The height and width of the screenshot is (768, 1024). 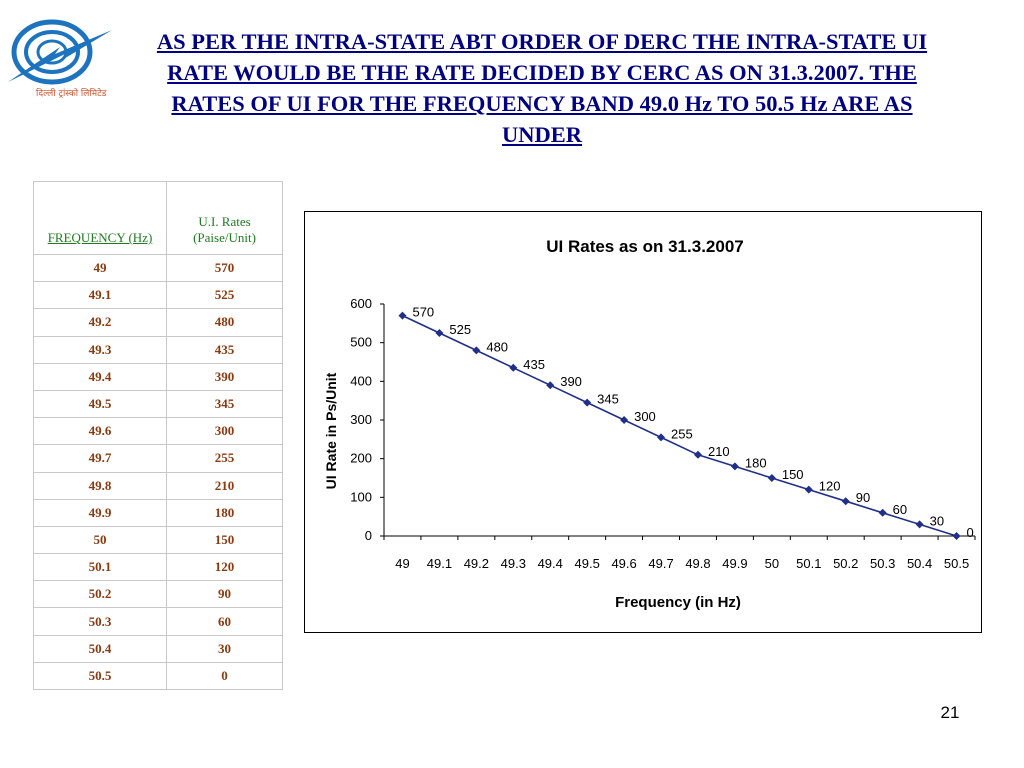 I want to click on ui-rate-cell: 255, so click(x=224, y=458).